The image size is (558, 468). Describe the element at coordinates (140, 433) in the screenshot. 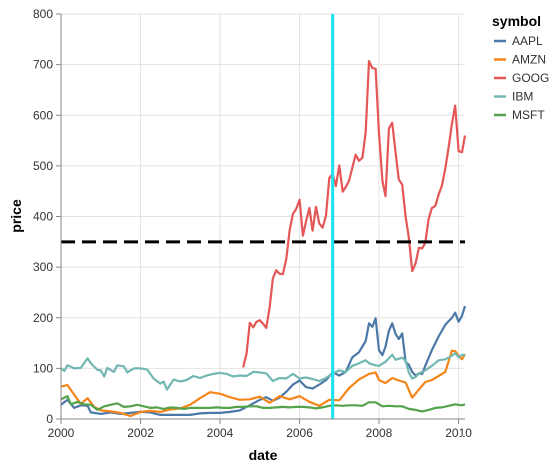

I see `x-tick-label: 2002` at that location.